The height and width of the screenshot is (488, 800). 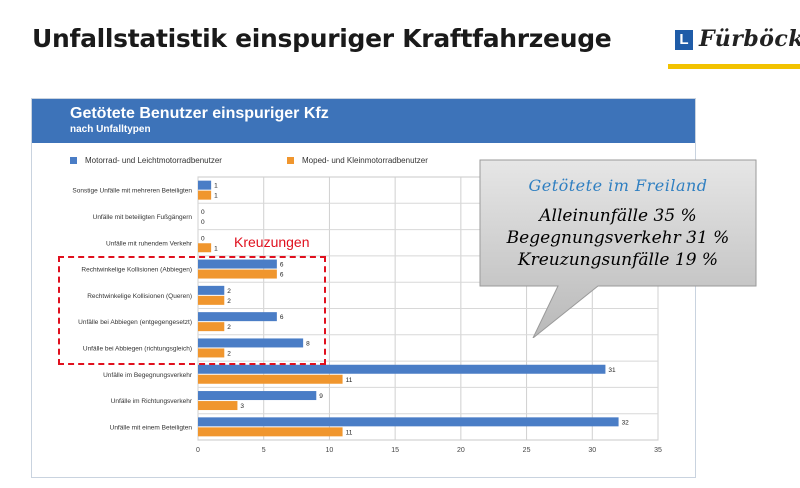 I want to click on category-label: Rechtwinkelige Kollisionen (Abbiegen), so click(x=136, y=270).